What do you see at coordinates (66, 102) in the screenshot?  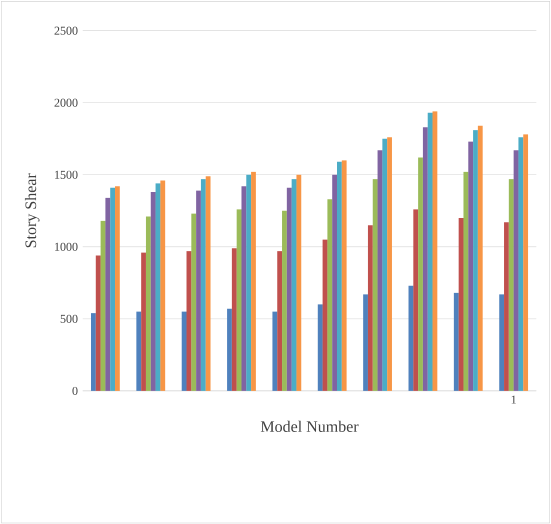 I see `y-tick-label: 2000` at bounding box center [66, 102].